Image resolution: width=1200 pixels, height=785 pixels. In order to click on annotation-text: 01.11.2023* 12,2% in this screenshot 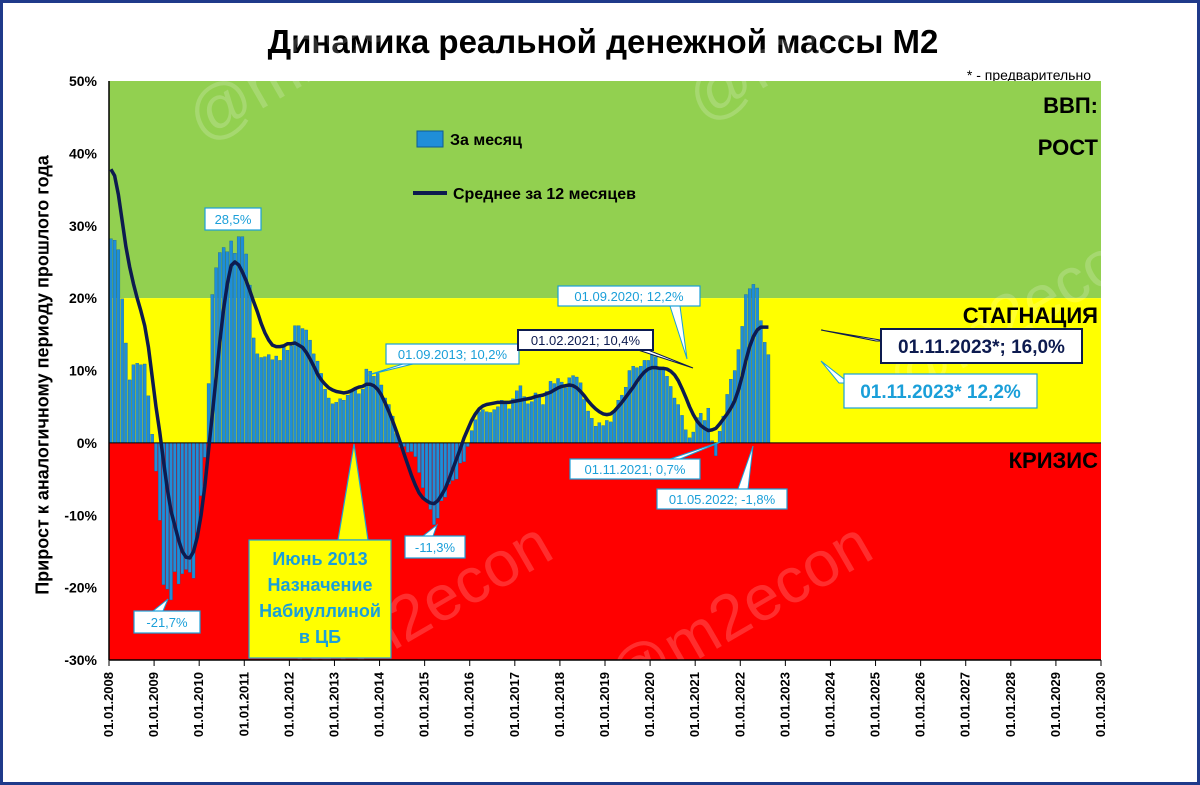, I will do `click(940, 392)`.